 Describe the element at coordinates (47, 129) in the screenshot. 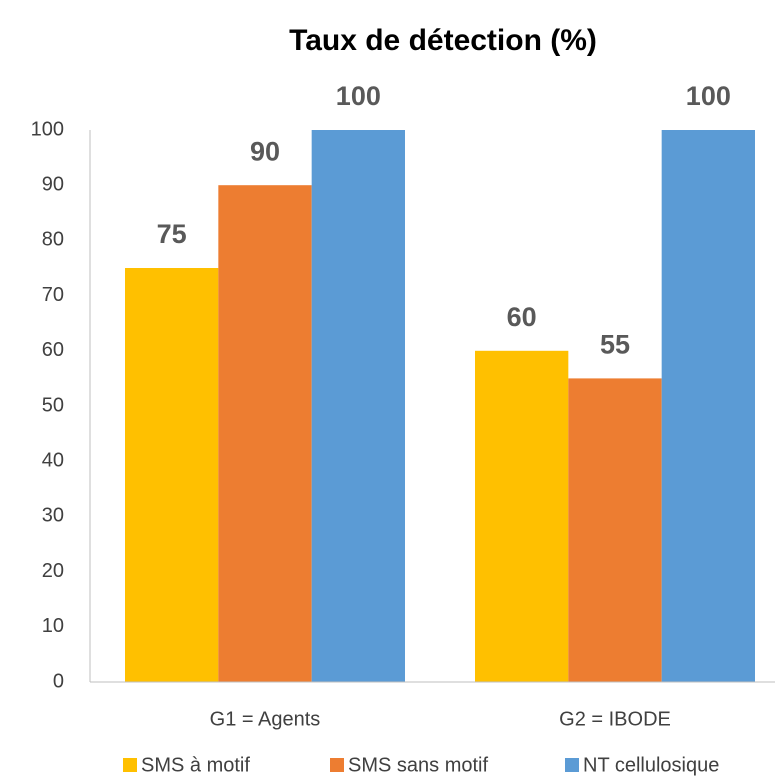

I see `y-tick-label: 100` at that location.